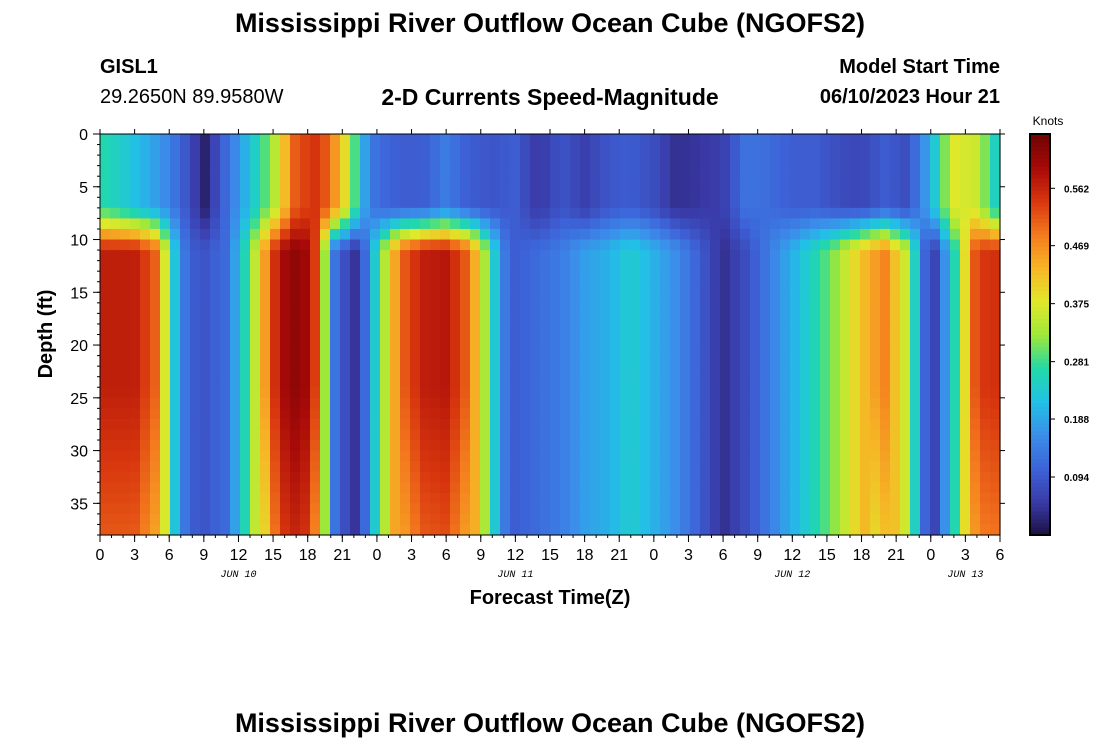  I want to click on colorbar-unit: Knots, so click(1048, 121).